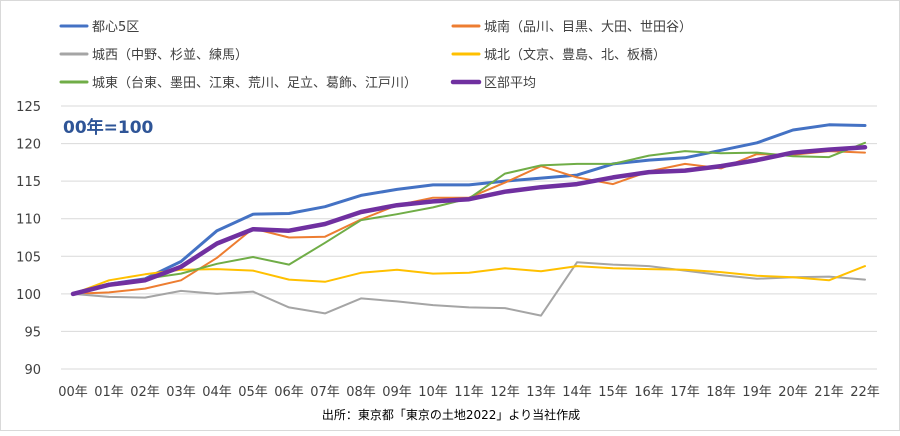 This screenshot has width=900, height=436. Describe the element at coordinates (28, 220) in the screenshot. I see `y-tick-label: 110` at that location.